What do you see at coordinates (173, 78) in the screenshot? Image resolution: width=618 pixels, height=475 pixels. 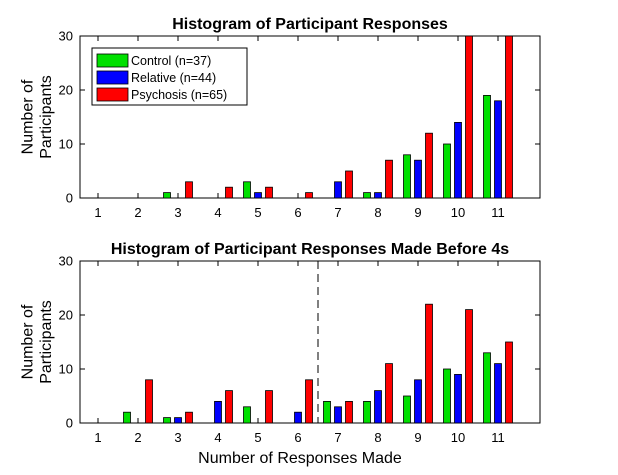 I see `legend-label: Relative (n=44)` at bounding box center [173, 78].